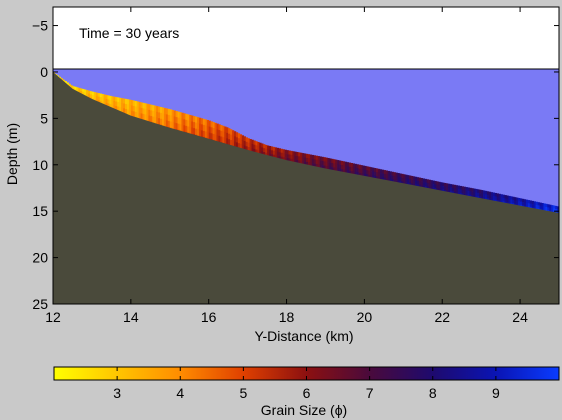 This screenshot has height=420, width=562. I want to click on colorbar-tick-label: 8, so click(433, 393).